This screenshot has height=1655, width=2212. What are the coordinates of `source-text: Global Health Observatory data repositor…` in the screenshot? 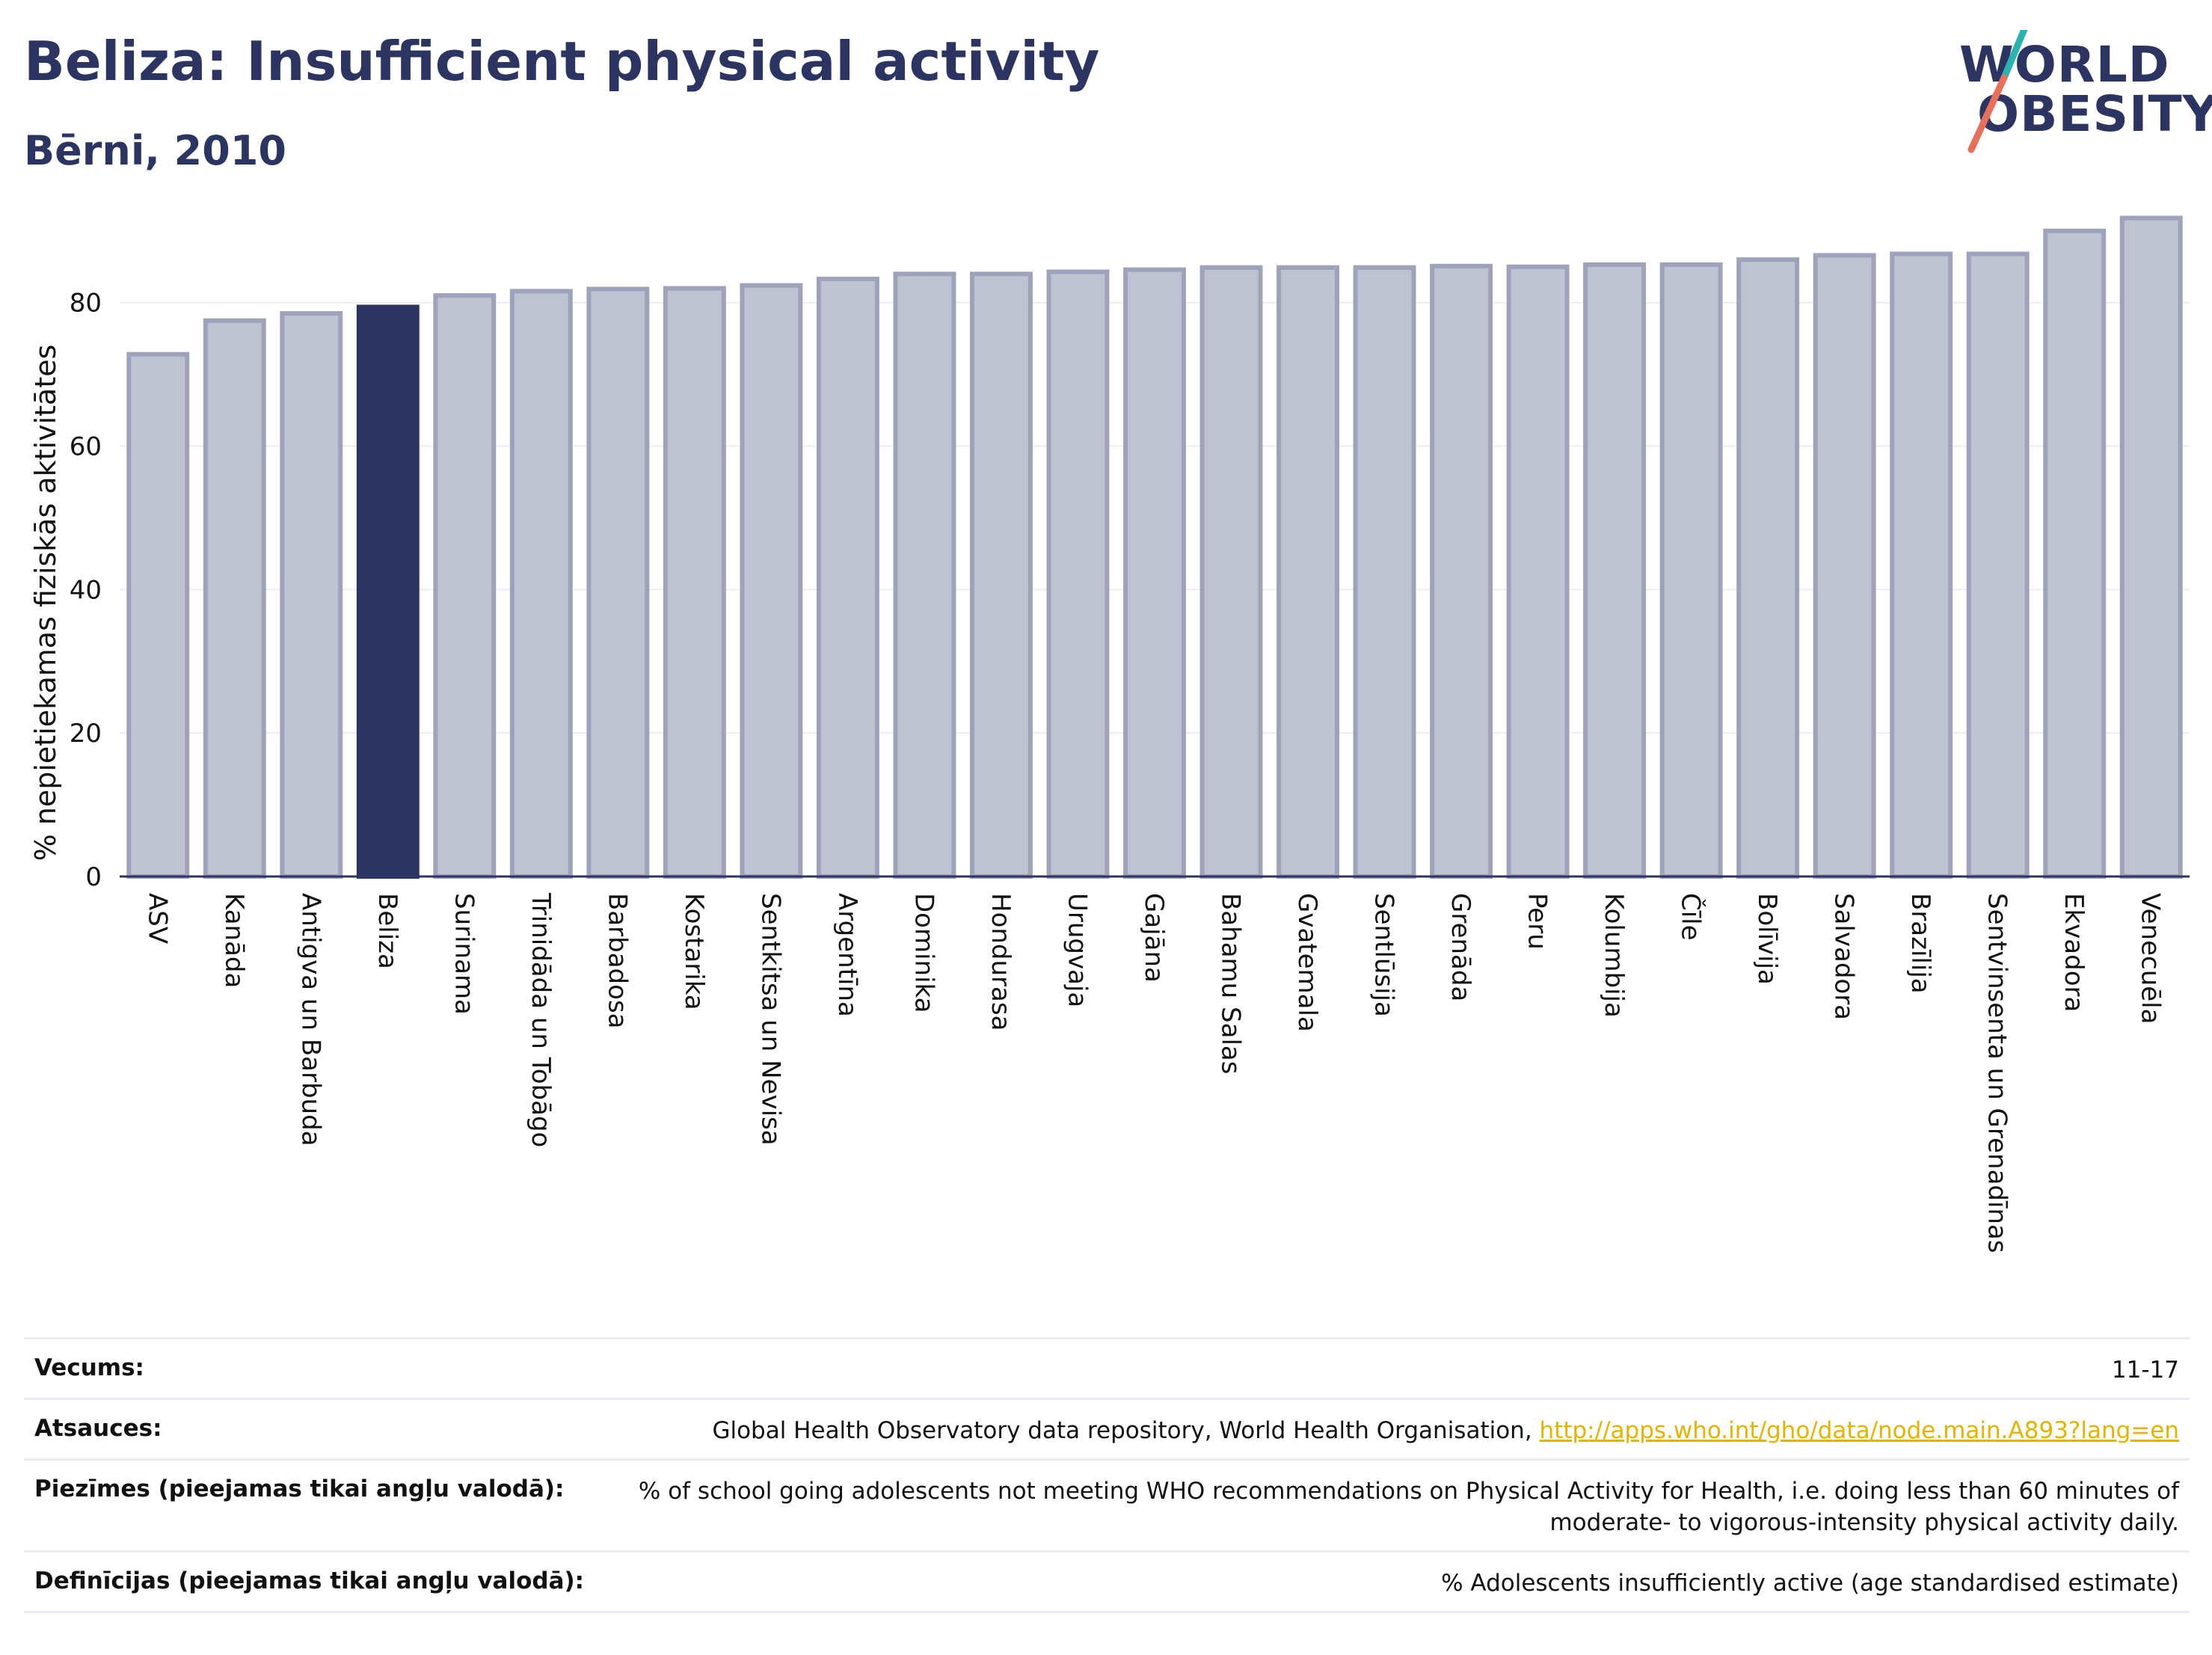 It's located at (1126, 1430).